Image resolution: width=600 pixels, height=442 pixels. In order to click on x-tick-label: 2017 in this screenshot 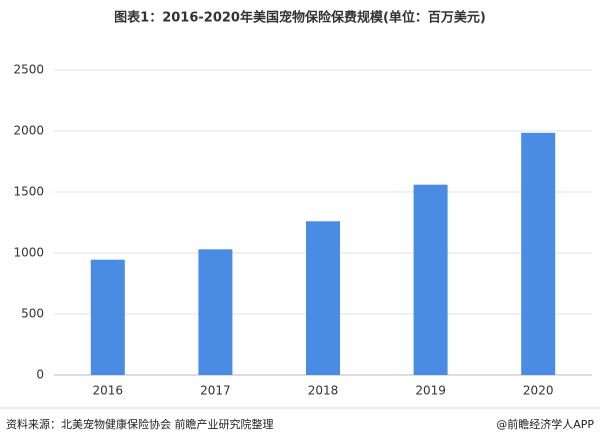, I will do `click(215, 391)`.